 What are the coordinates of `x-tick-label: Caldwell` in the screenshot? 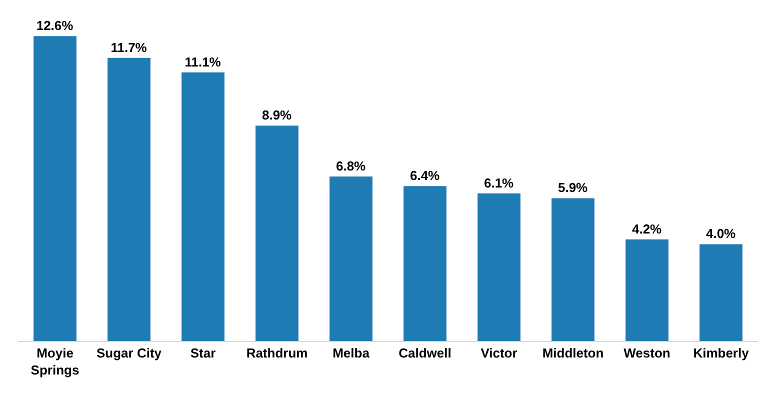 It's located at (425, 353).